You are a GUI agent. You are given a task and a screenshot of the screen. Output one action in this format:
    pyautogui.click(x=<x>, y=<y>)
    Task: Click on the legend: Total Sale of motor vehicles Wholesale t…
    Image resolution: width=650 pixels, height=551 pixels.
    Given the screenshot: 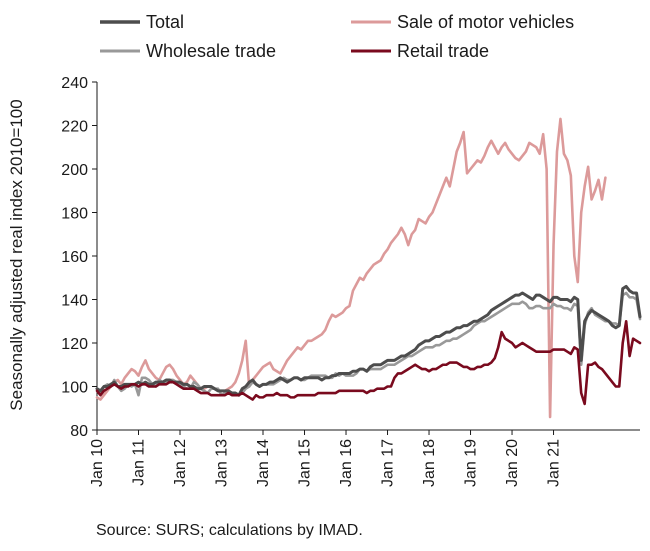 What is the action you would take?
    pyautogui.click(x=337, y=36)
    